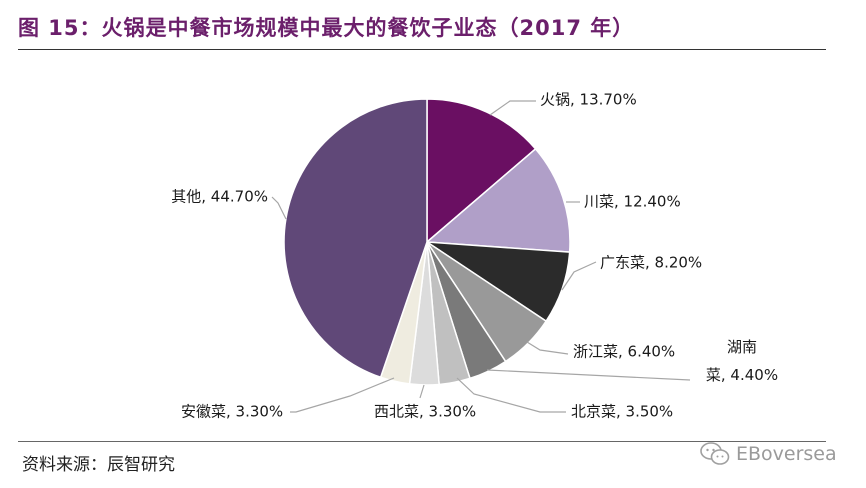 Image resolution: width=866 pixels, height=488 pixels. I want to click on slice-label-0: 火锅, 13.70%, so click(588, 100).